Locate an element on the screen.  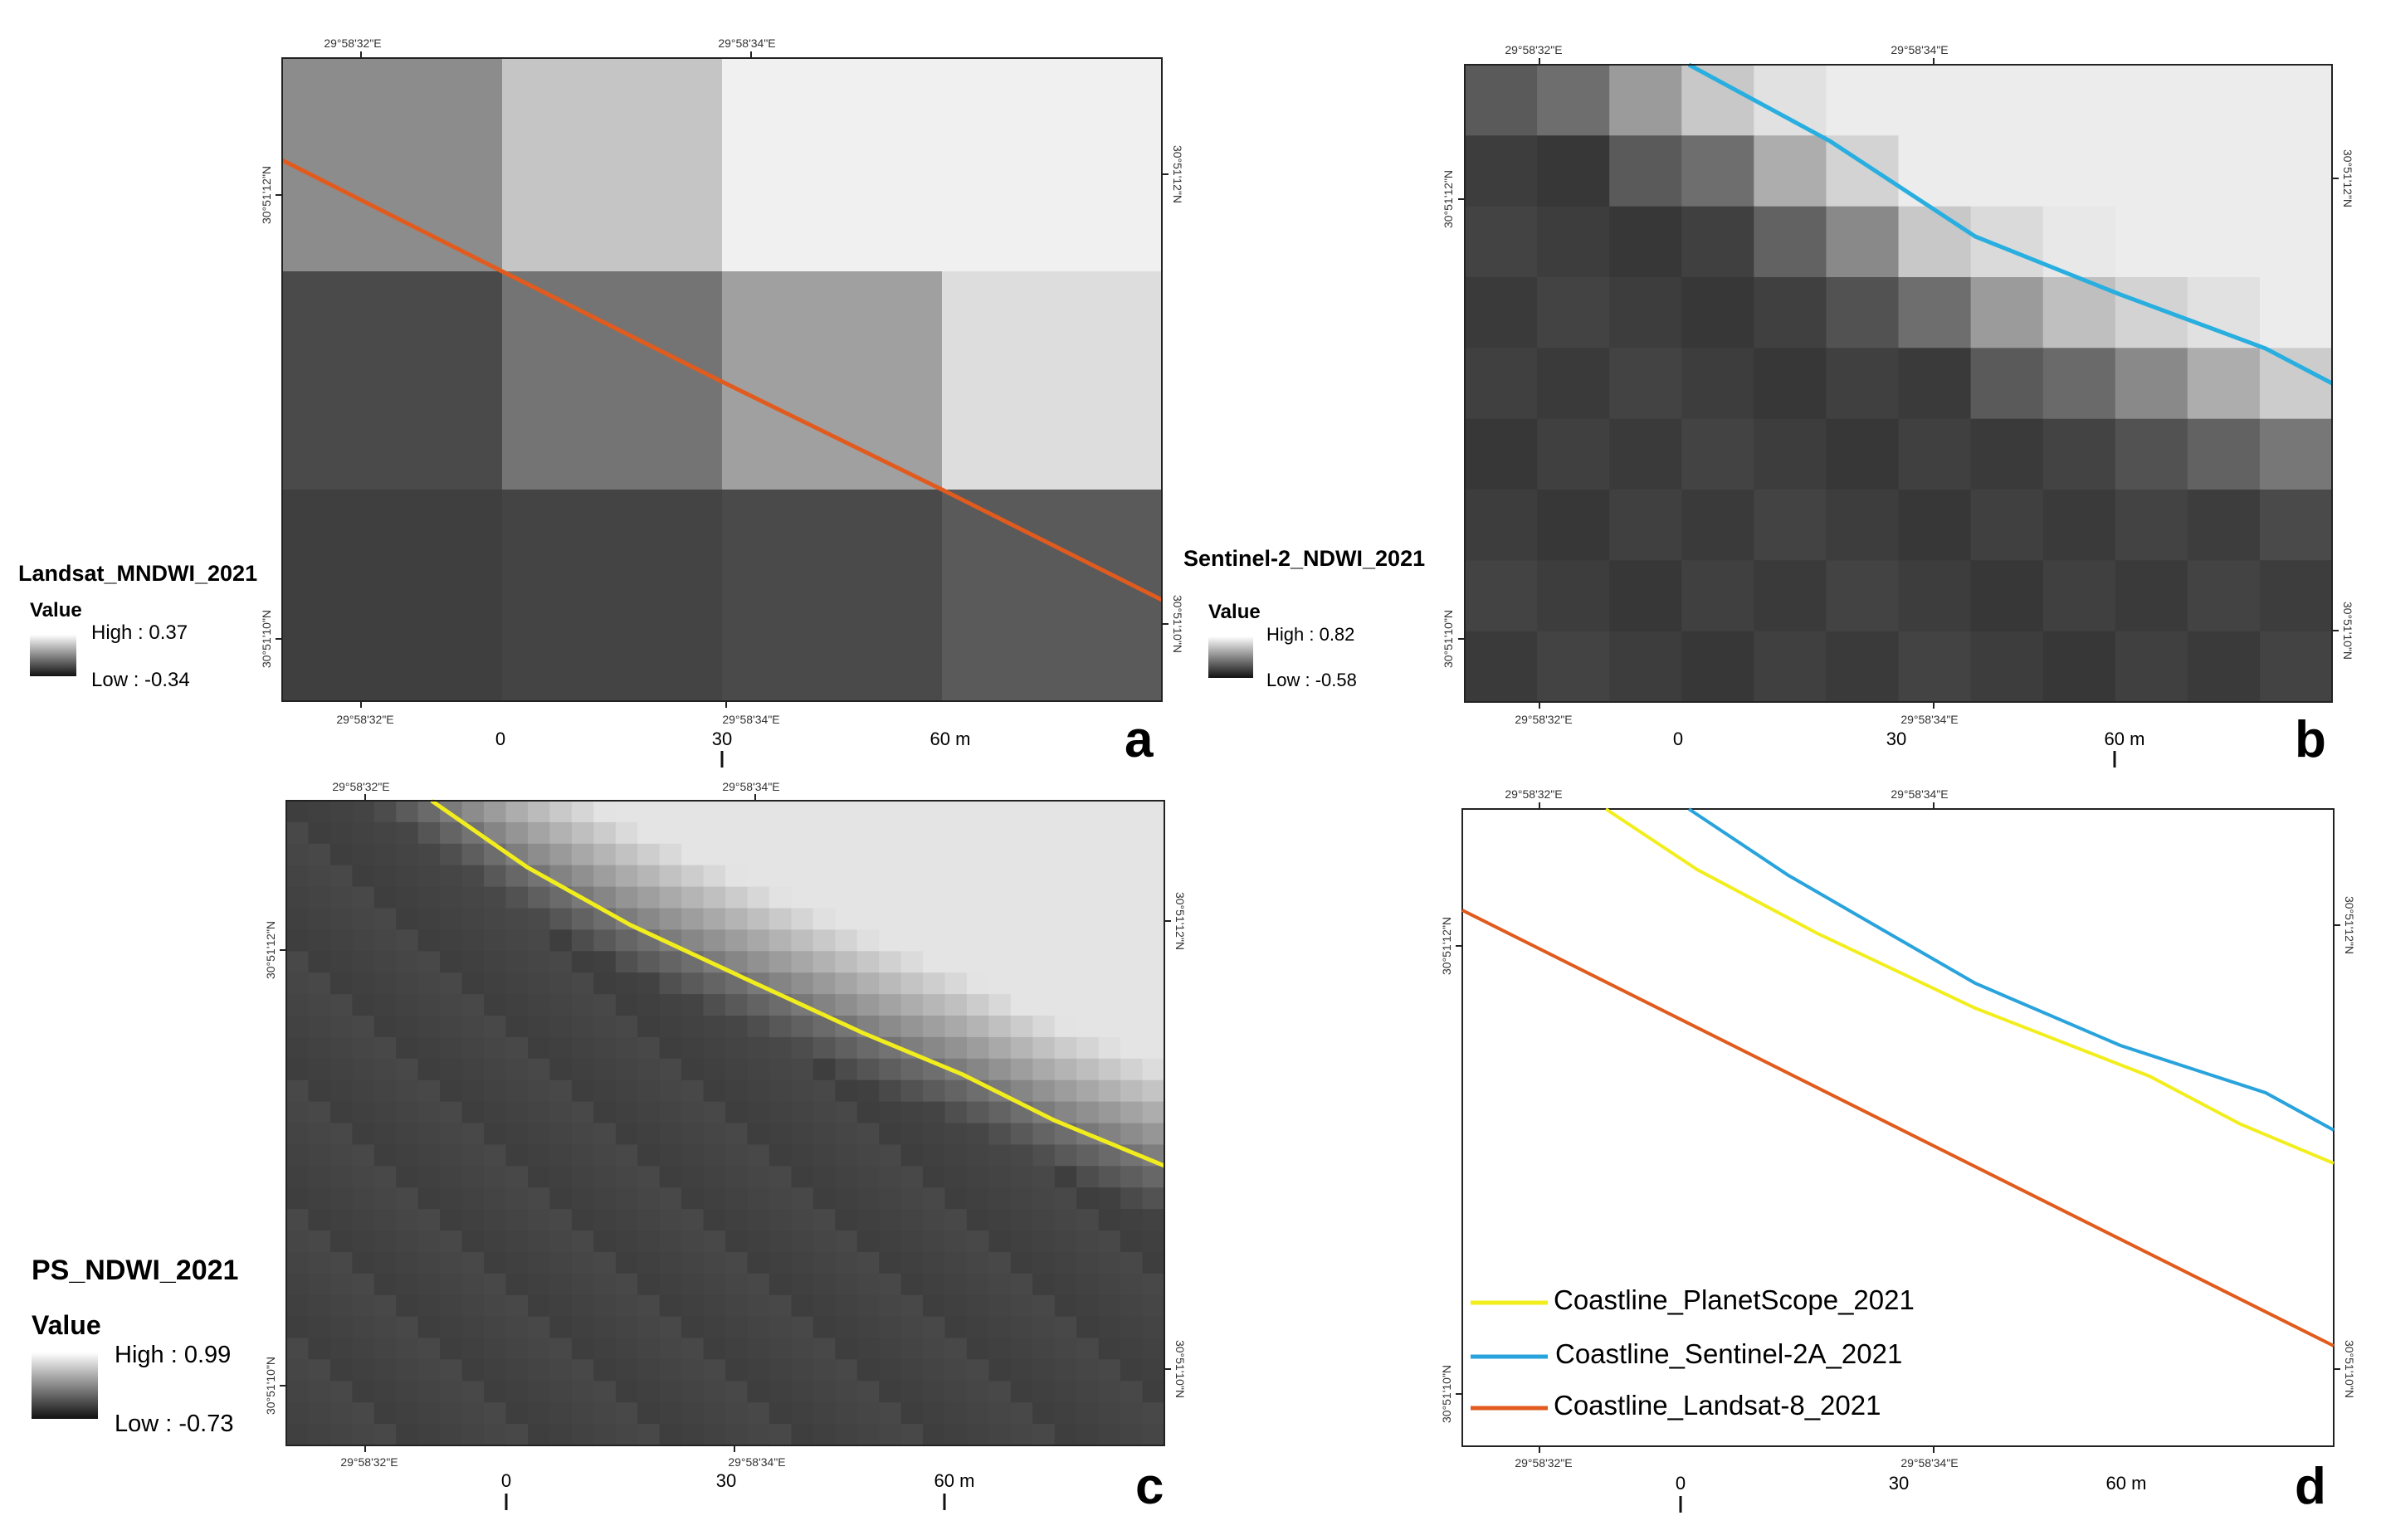
legend-value-label-c: Value is located at coordinates (66, 1325).